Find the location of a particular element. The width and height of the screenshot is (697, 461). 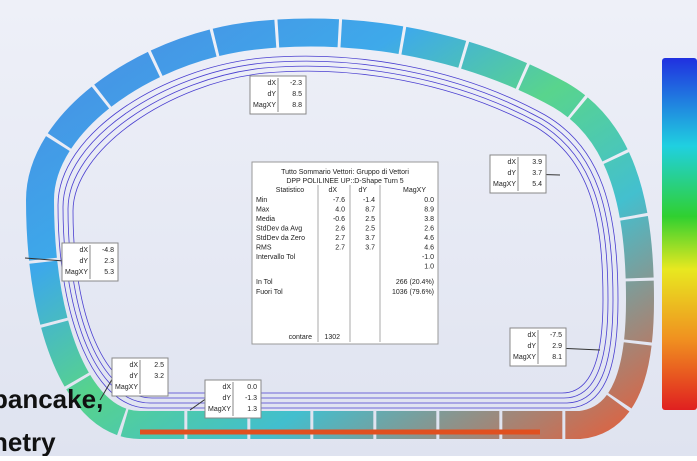

cell: -1.0 is located at coordinates (428, 257).